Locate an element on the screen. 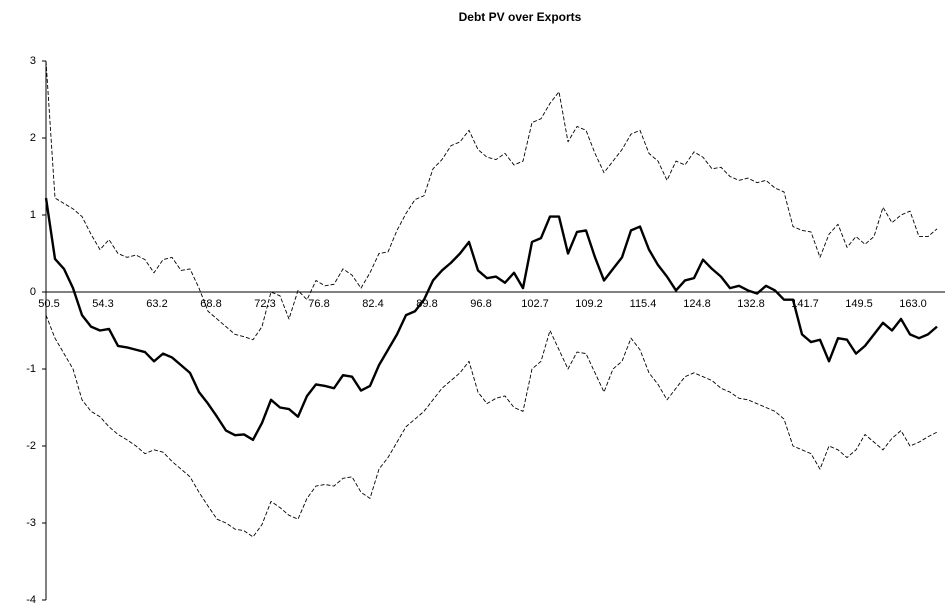 Image resolution: width=945 pixels, height=607 pixels. y-tick-label: -2 is located at coordinates (31, 446).